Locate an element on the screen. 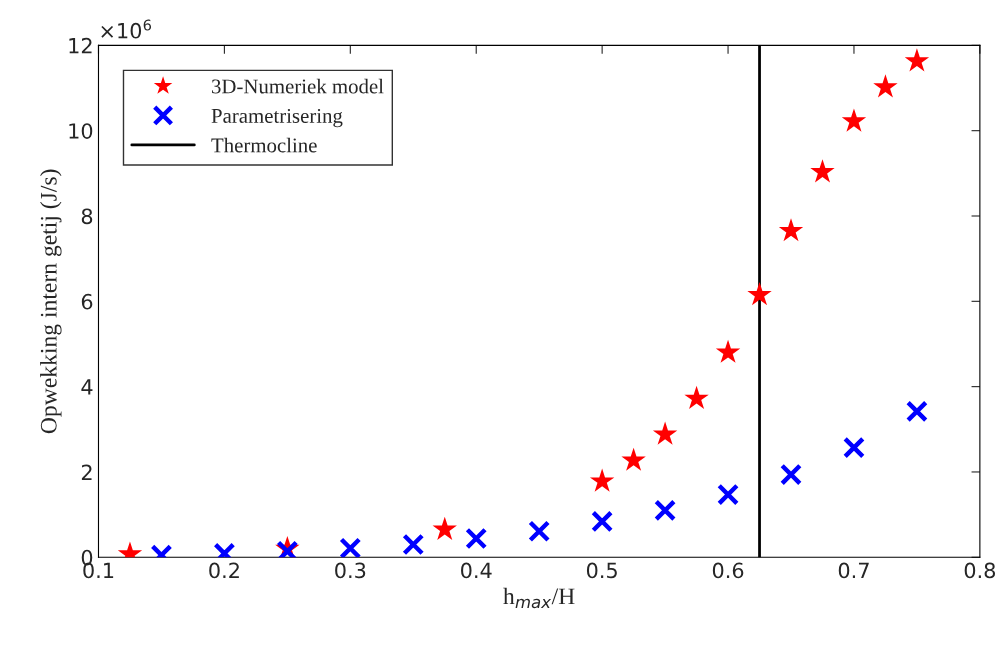 This screenshot has width=1005, height=648. legend-label: Thermocline is located at coordinates (264, 145).